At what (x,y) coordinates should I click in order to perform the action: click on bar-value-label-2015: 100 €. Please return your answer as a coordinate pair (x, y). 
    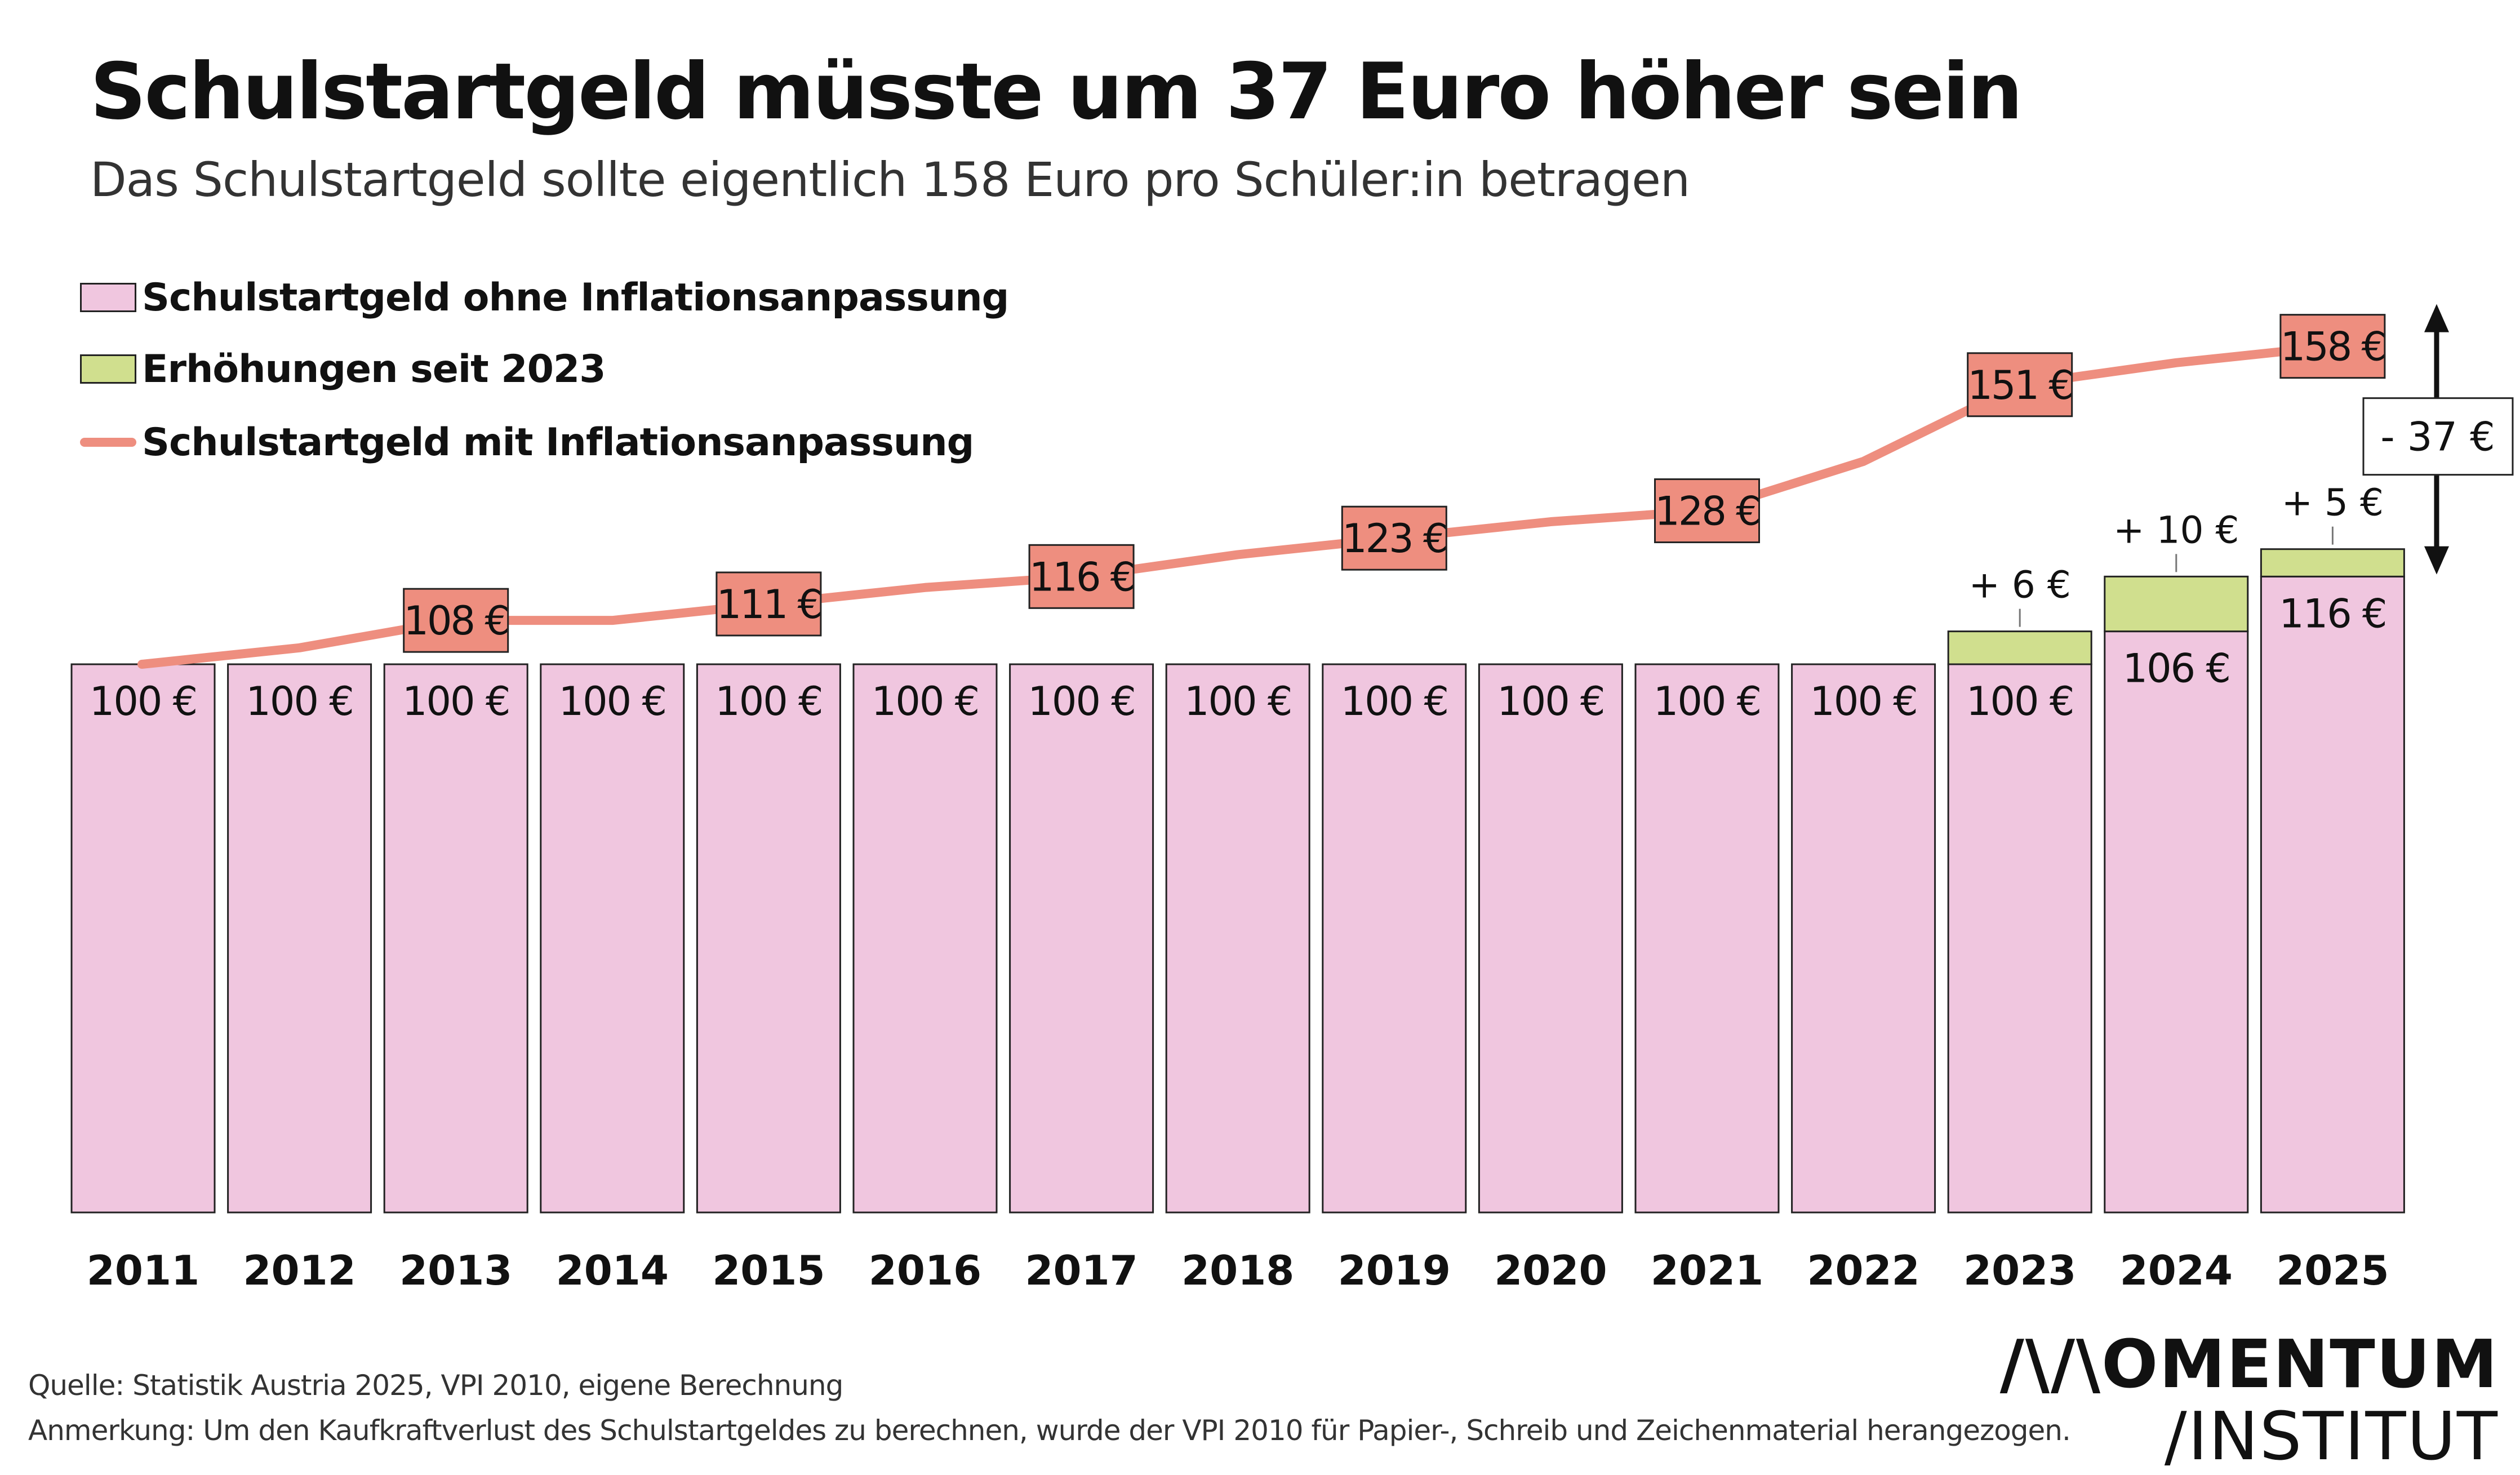
    Looking at the image, I should click on (768, 701).